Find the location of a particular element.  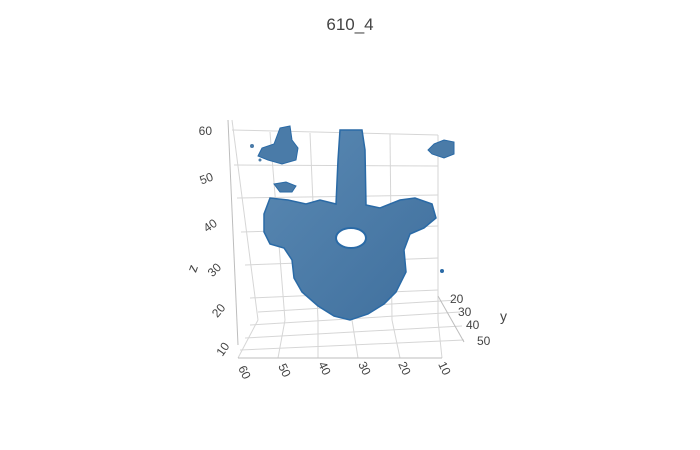

z-tick-label: 10 is located at coordinates (222, 348).